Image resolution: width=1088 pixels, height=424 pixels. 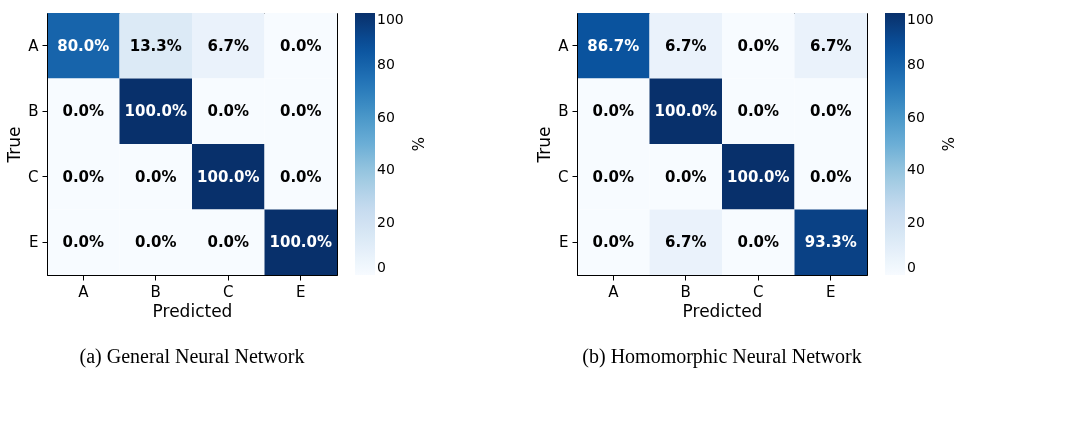 I want to click on data-label: 13.3%, so click(x=155, y=45).